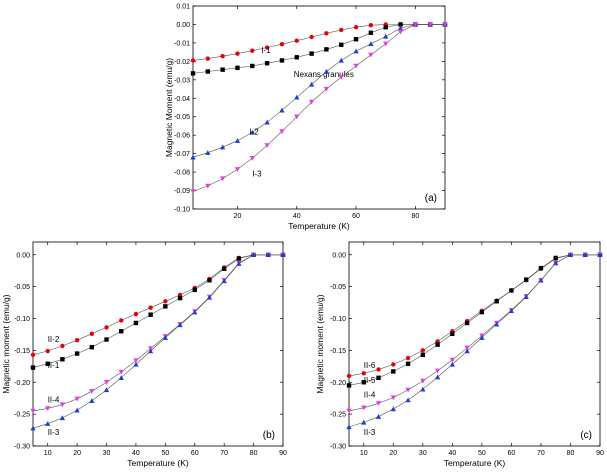 The height and width of the screenshot is (472, 607). I want to click on panel-label: (c), so click(586, 435).